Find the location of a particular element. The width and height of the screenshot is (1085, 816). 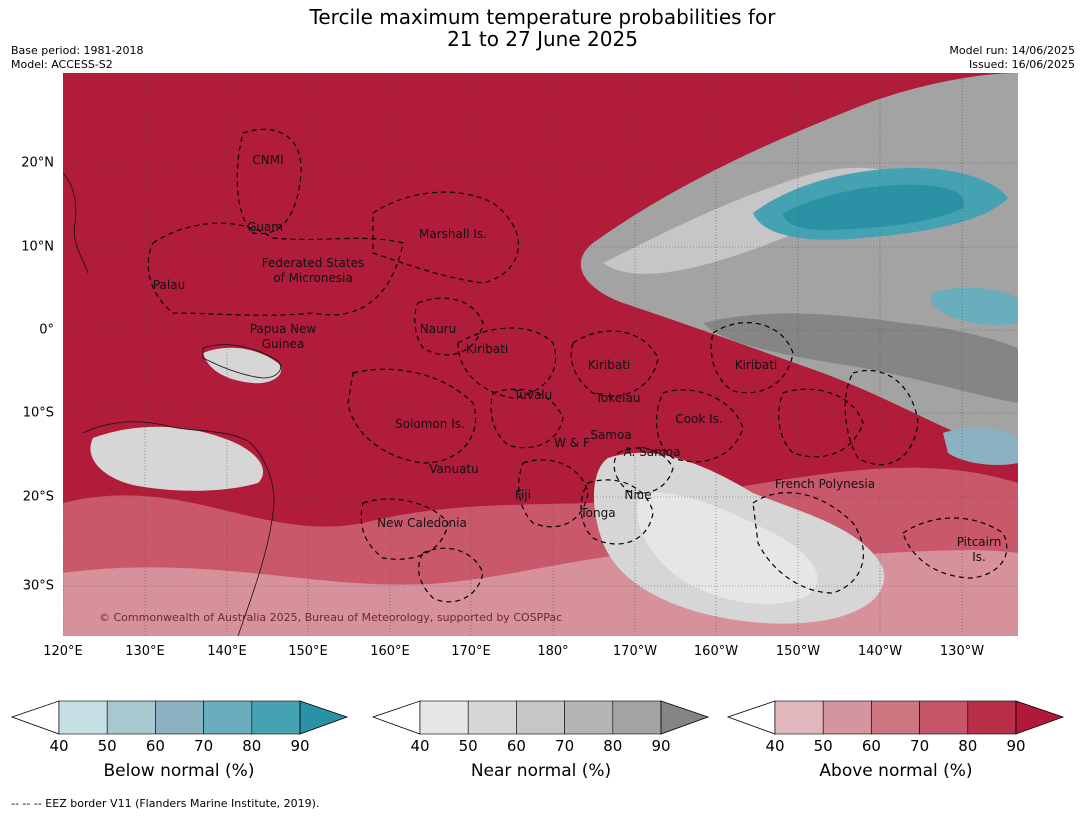

place-label: Samoa is located at coordinates (610, 435).